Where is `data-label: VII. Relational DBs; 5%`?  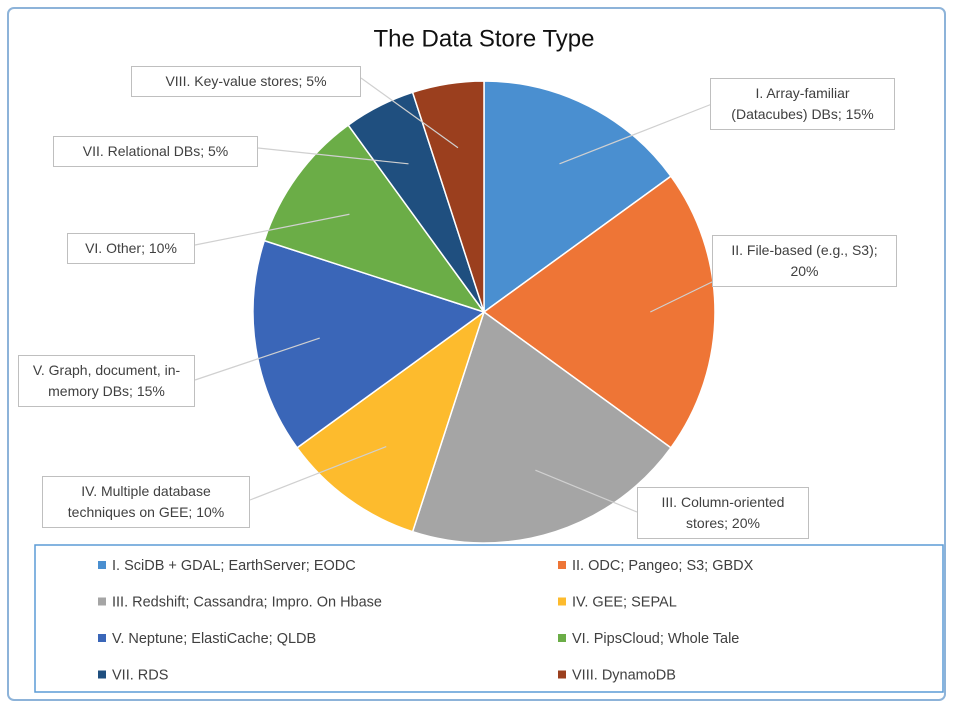 data-label: VII. Relational DBs; 5% is located at coordinates (155, 151).